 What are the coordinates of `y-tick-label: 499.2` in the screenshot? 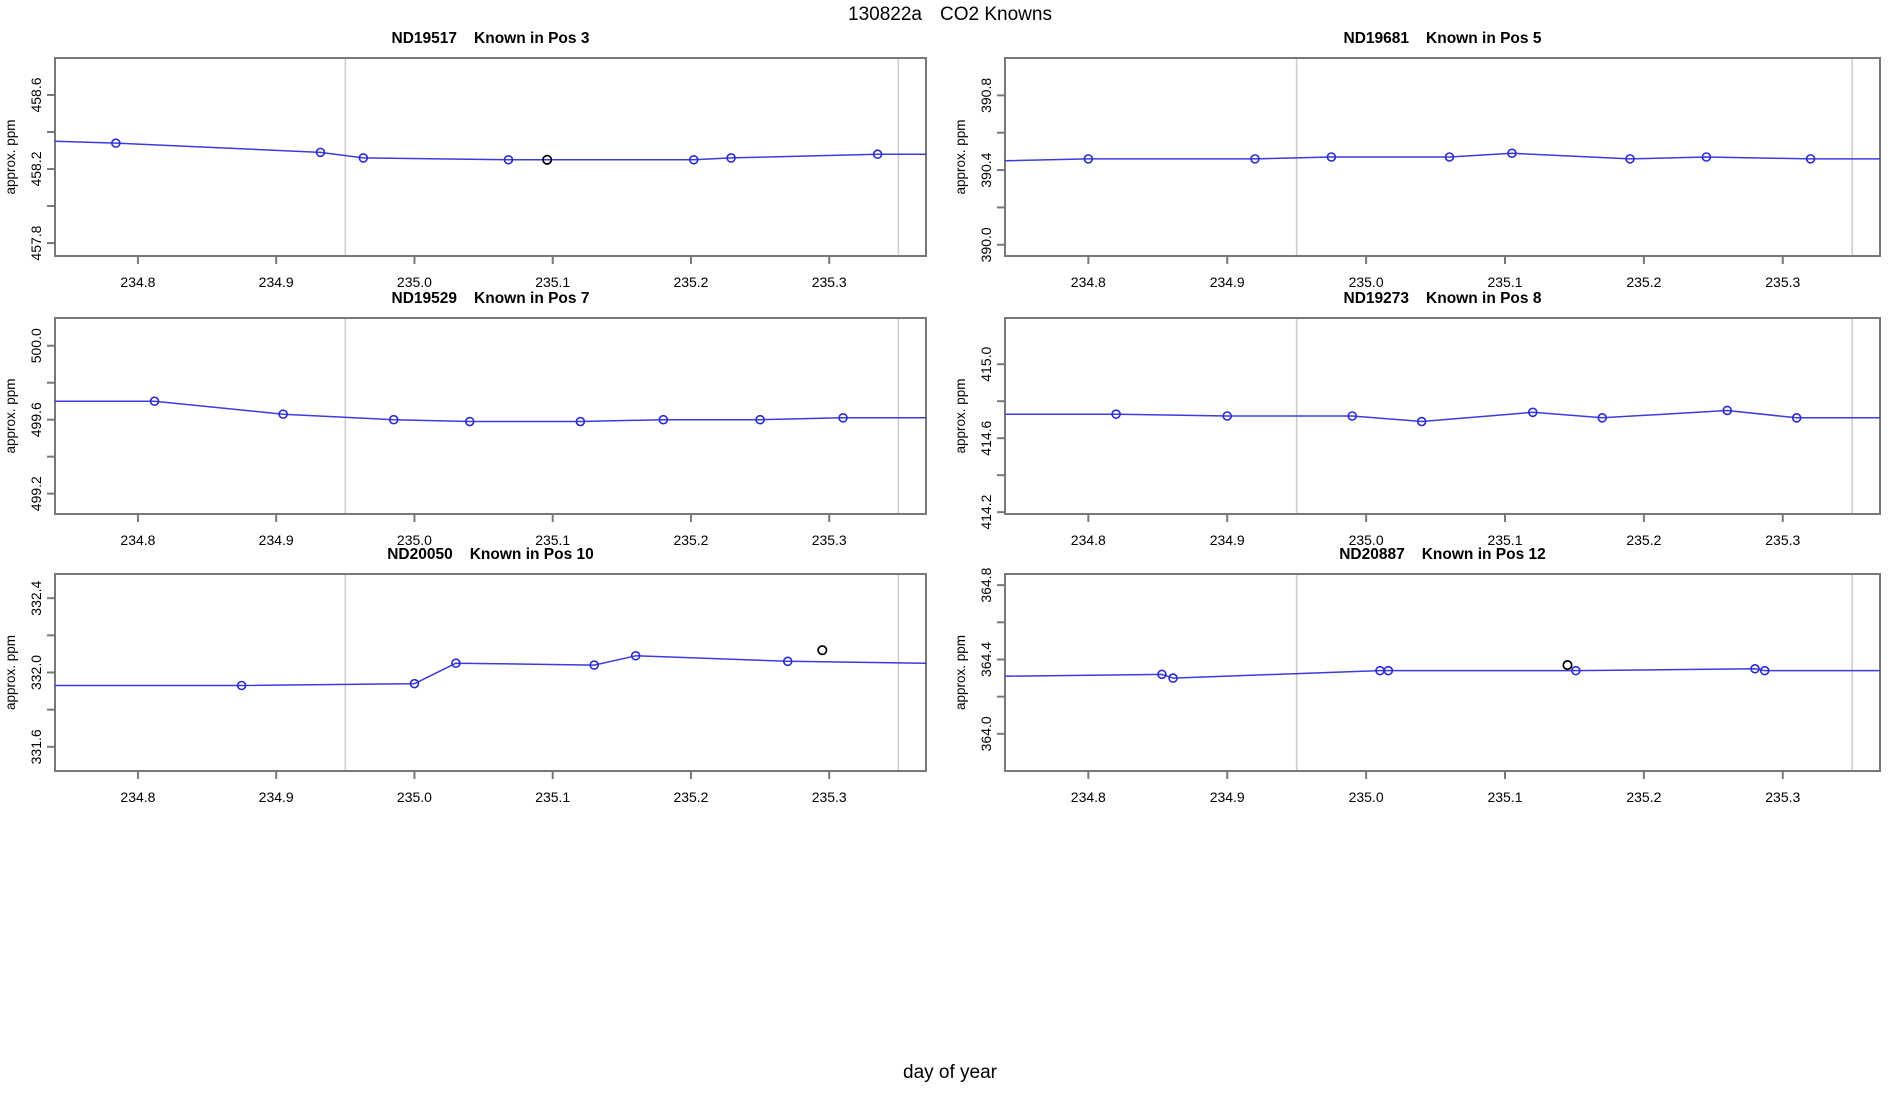 It's located at (36, 493).